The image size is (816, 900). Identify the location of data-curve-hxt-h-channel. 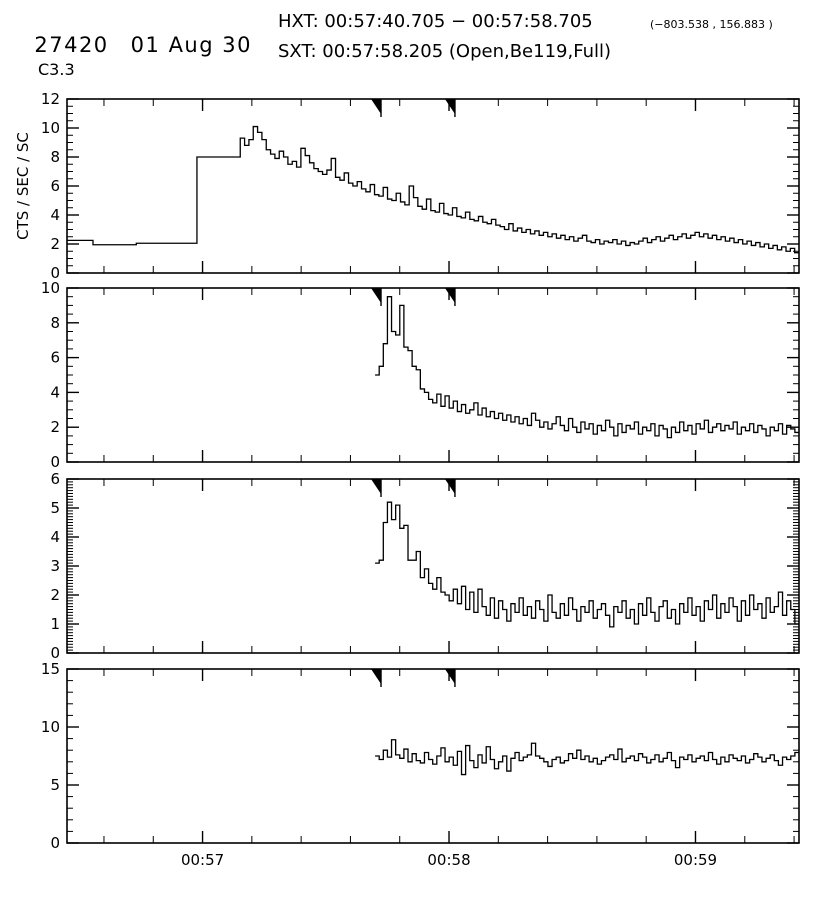
(587, 757).